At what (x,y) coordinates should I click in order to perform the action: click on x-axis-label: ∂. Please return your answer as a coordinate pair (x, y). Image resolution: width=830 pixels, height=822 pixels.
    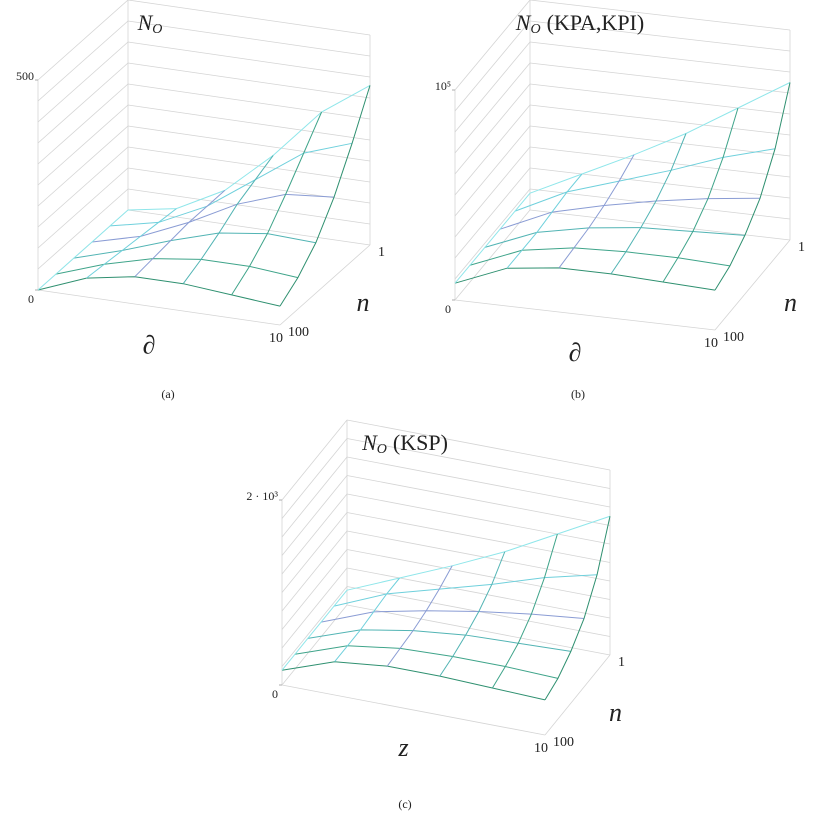
    Looking at the image, I should click on (575, 352).